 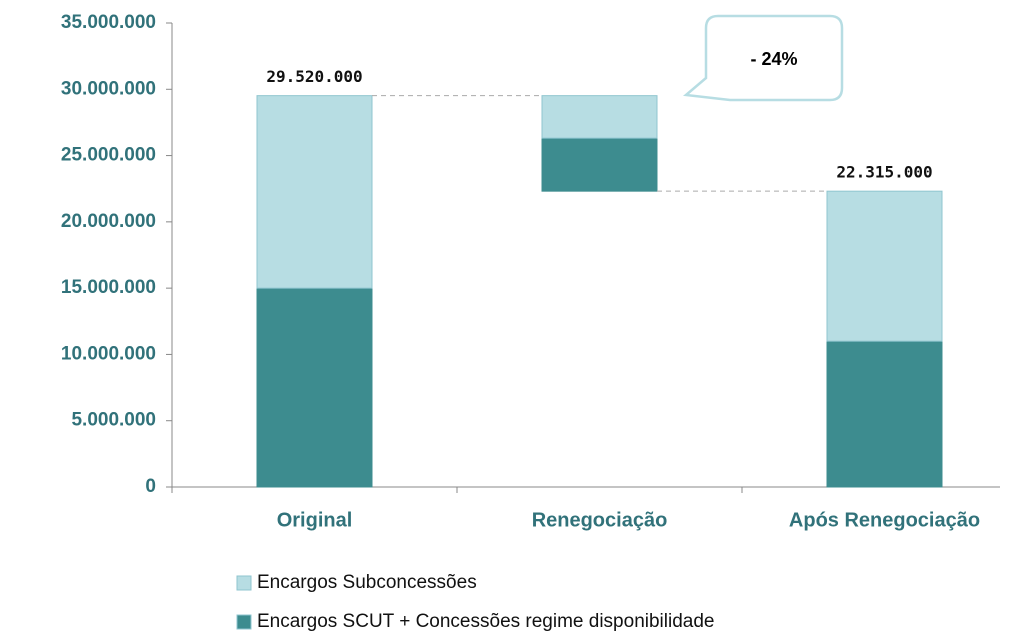 I want to click on x-tick-label: Original, so click(x=315, y=520).